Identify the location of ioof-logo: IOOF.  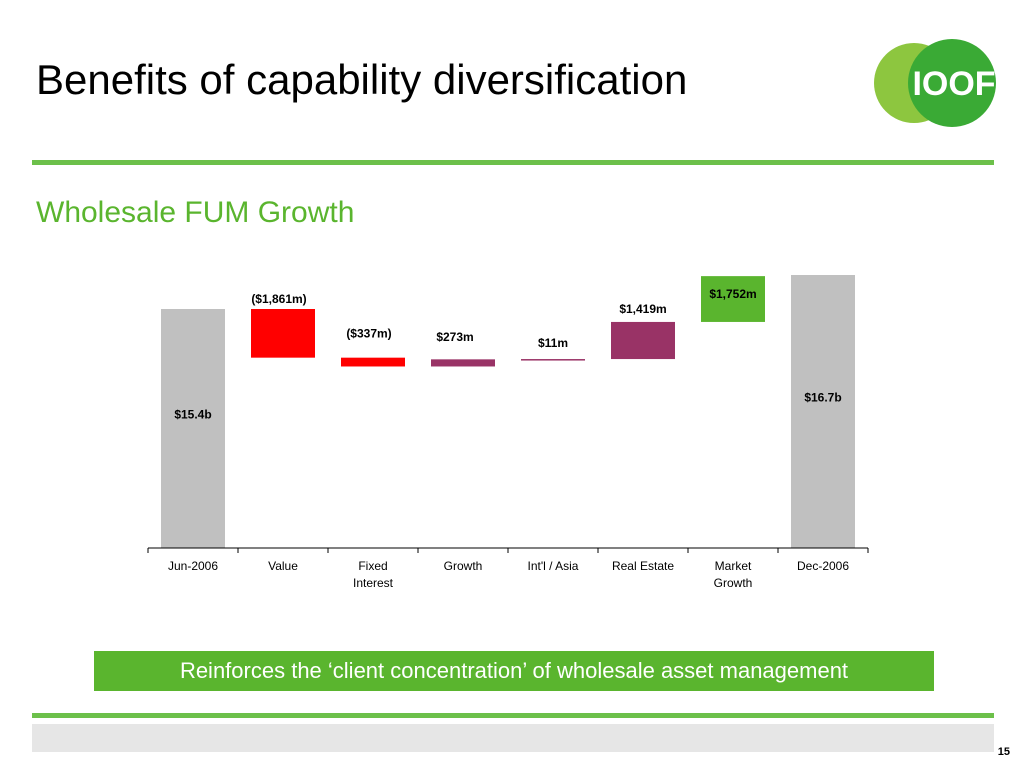
(935, 83).